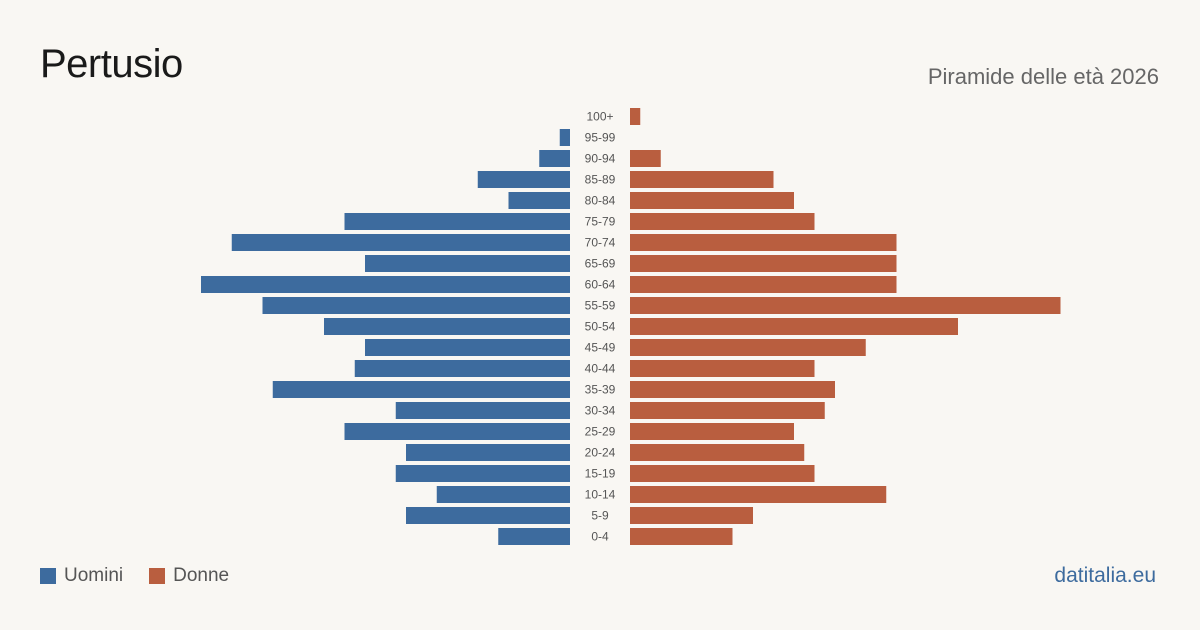 This screenshot has height=630, width=1200. I want to click on legend-label-women: Donne, so click(201, 575).